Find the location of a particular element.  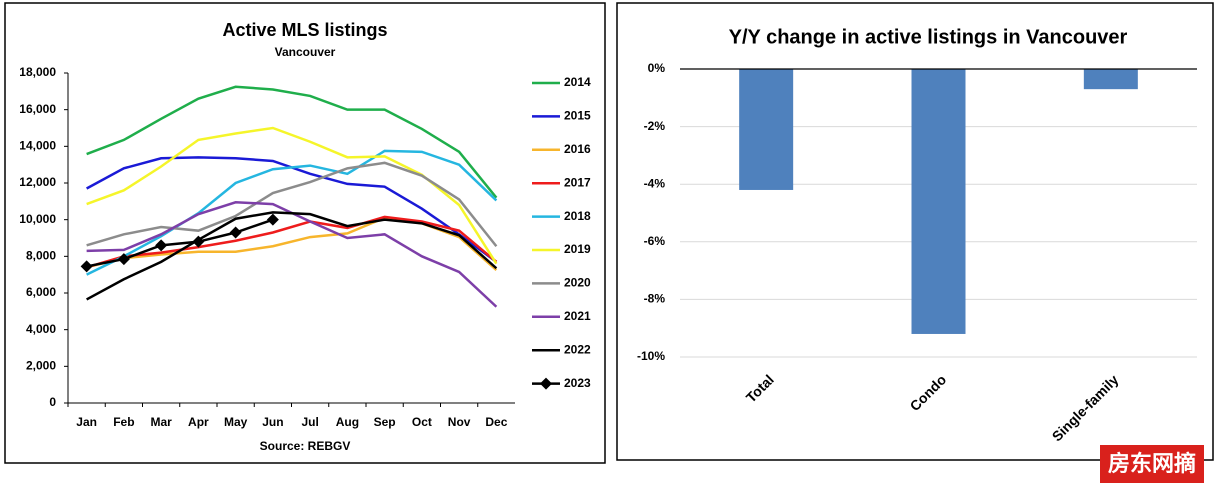

source: Source: REBGV is located at coordinates (305, 446).